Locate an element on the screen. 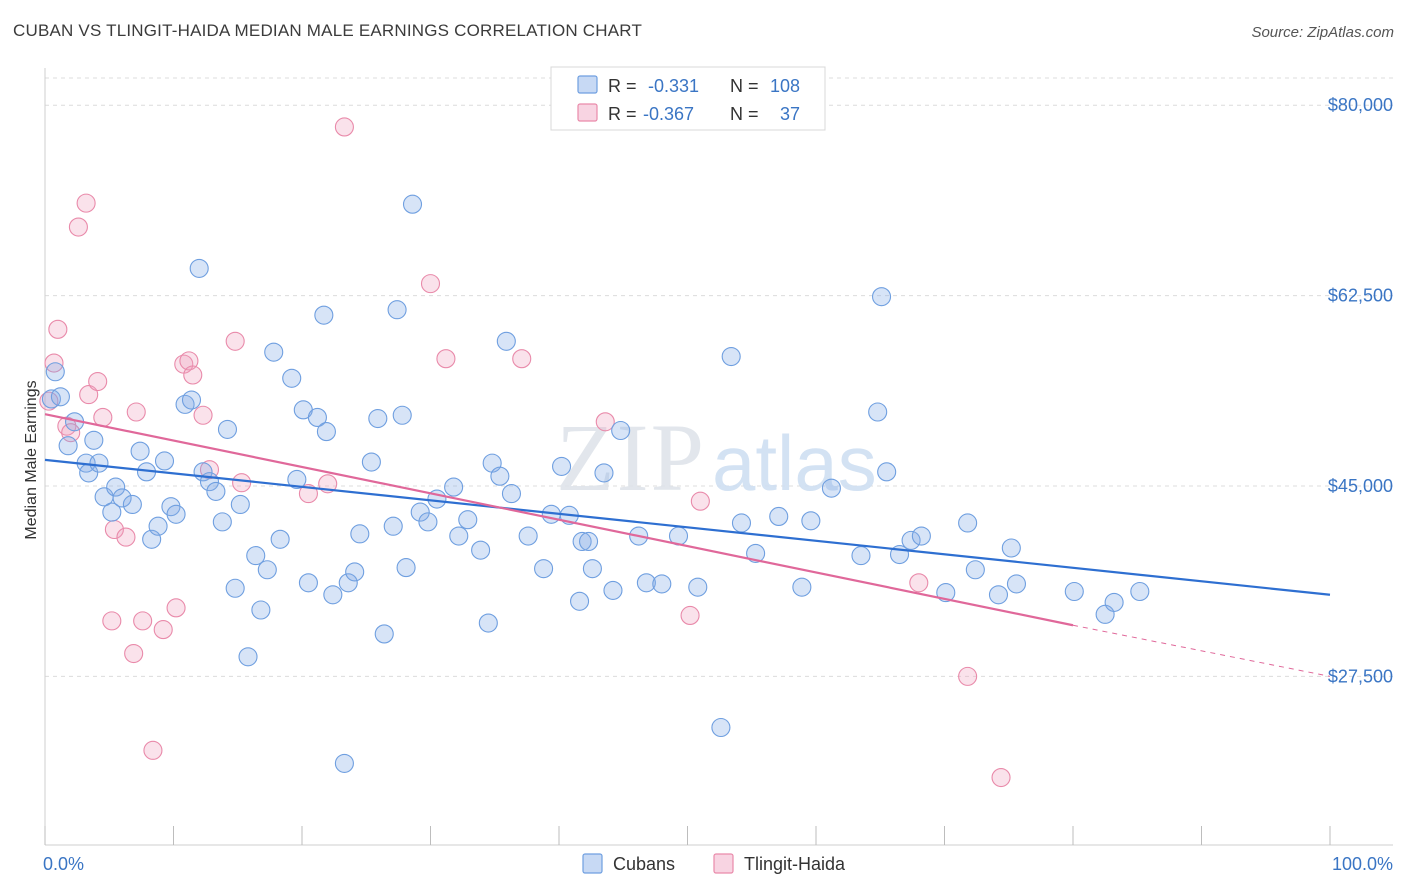 The width and height of the screenshot is (1406, 892). tlingit-haida-trend-extension is located at coordinates (1201, 650).